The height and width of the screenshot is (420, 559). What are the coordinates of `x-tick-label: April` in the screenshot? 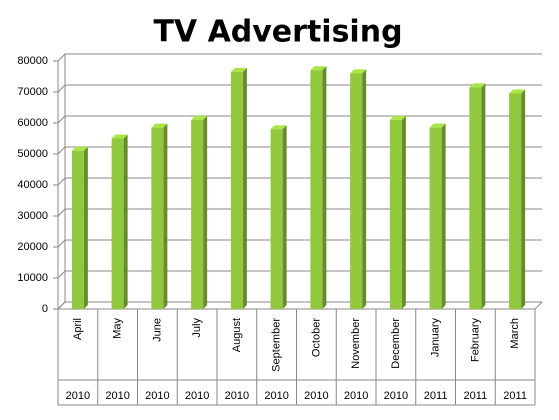 It's located at (78, 329).